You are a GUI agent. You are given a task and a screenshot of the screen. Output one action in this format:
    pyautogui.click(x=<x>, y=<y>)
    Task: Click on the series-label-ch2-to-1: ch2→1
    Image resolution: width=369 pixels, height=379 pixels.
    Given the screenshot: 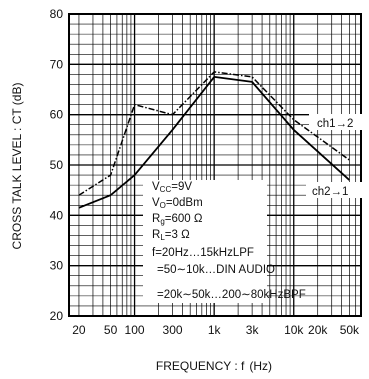 What is the action you would take?
    pyautogui.click(x=330, y=192)
    